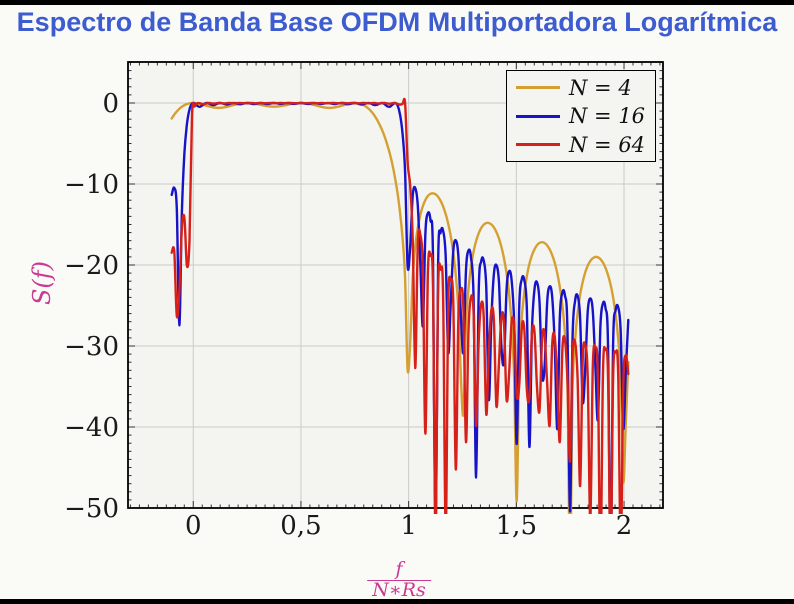 The width and height of the screenshot is (794, 604). I want to click on y-tick-label: 0, so click(110, 104).